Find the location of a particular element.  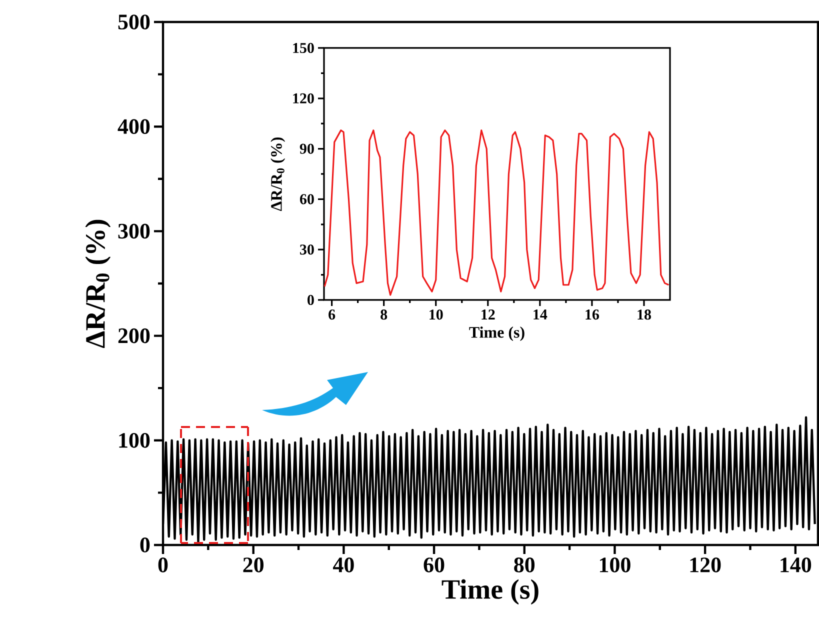

x-tick-label: 120 is located at coordinates (705, 565).